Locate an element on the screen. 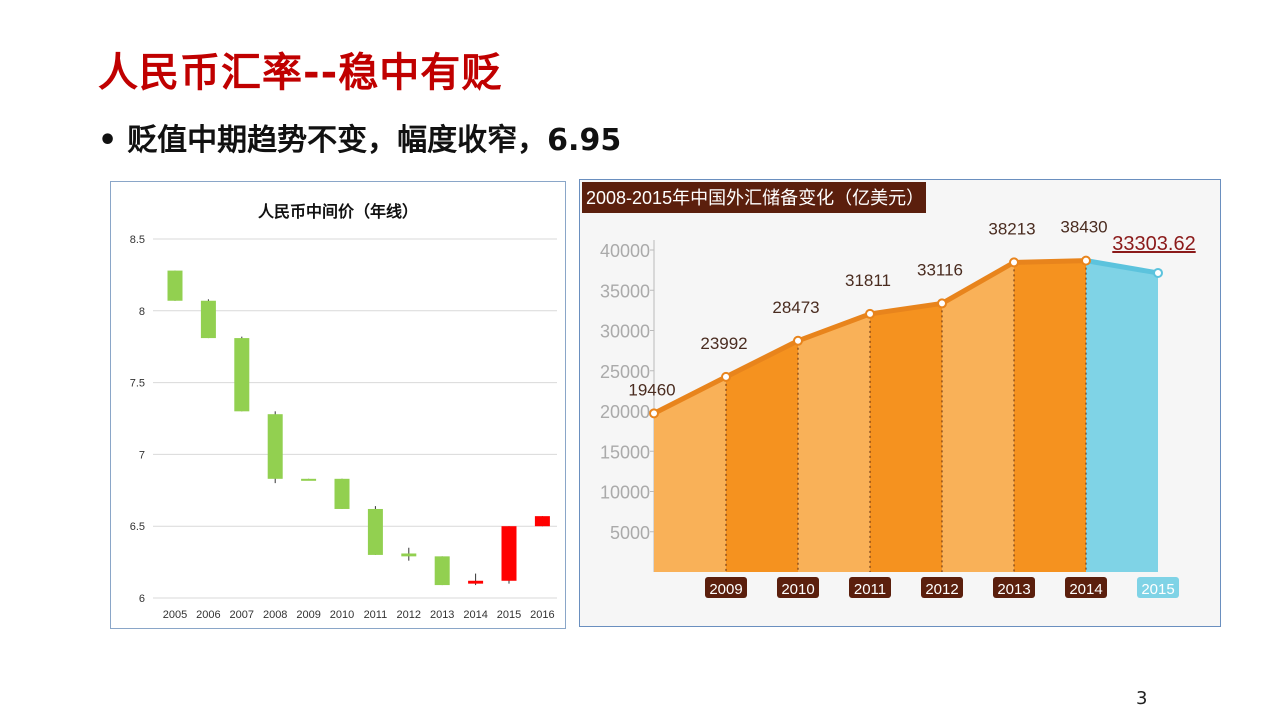  data-label: 28473 is located at coordinates (795, 307).